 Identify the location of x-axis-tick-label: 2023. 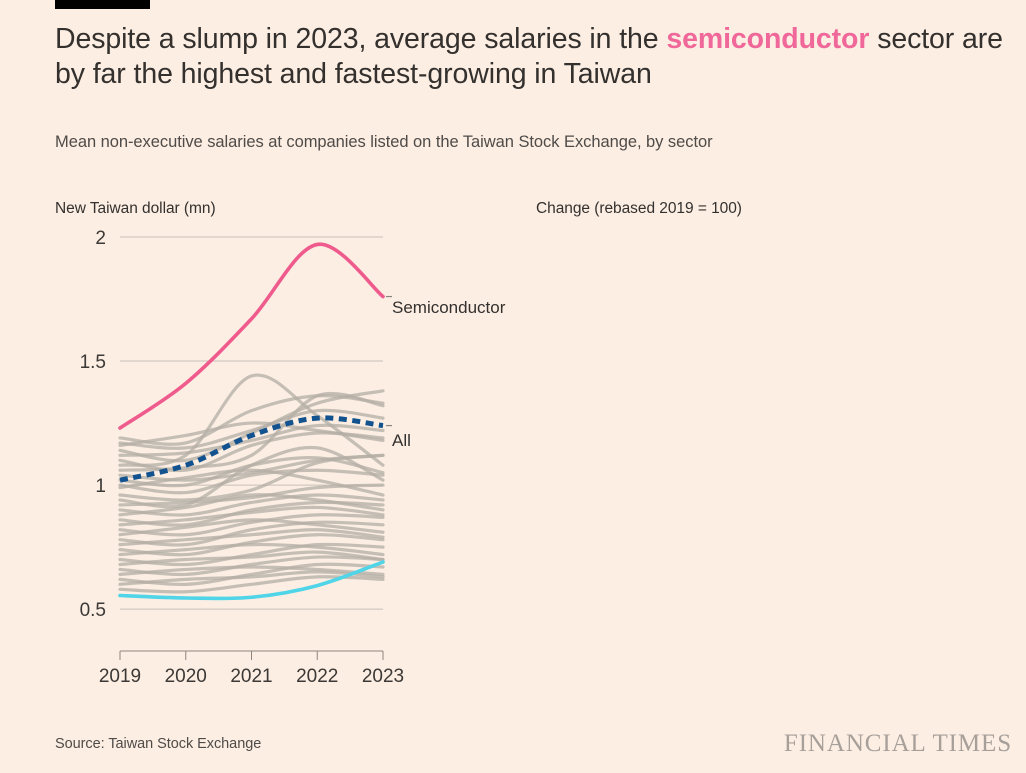
(383, 676).